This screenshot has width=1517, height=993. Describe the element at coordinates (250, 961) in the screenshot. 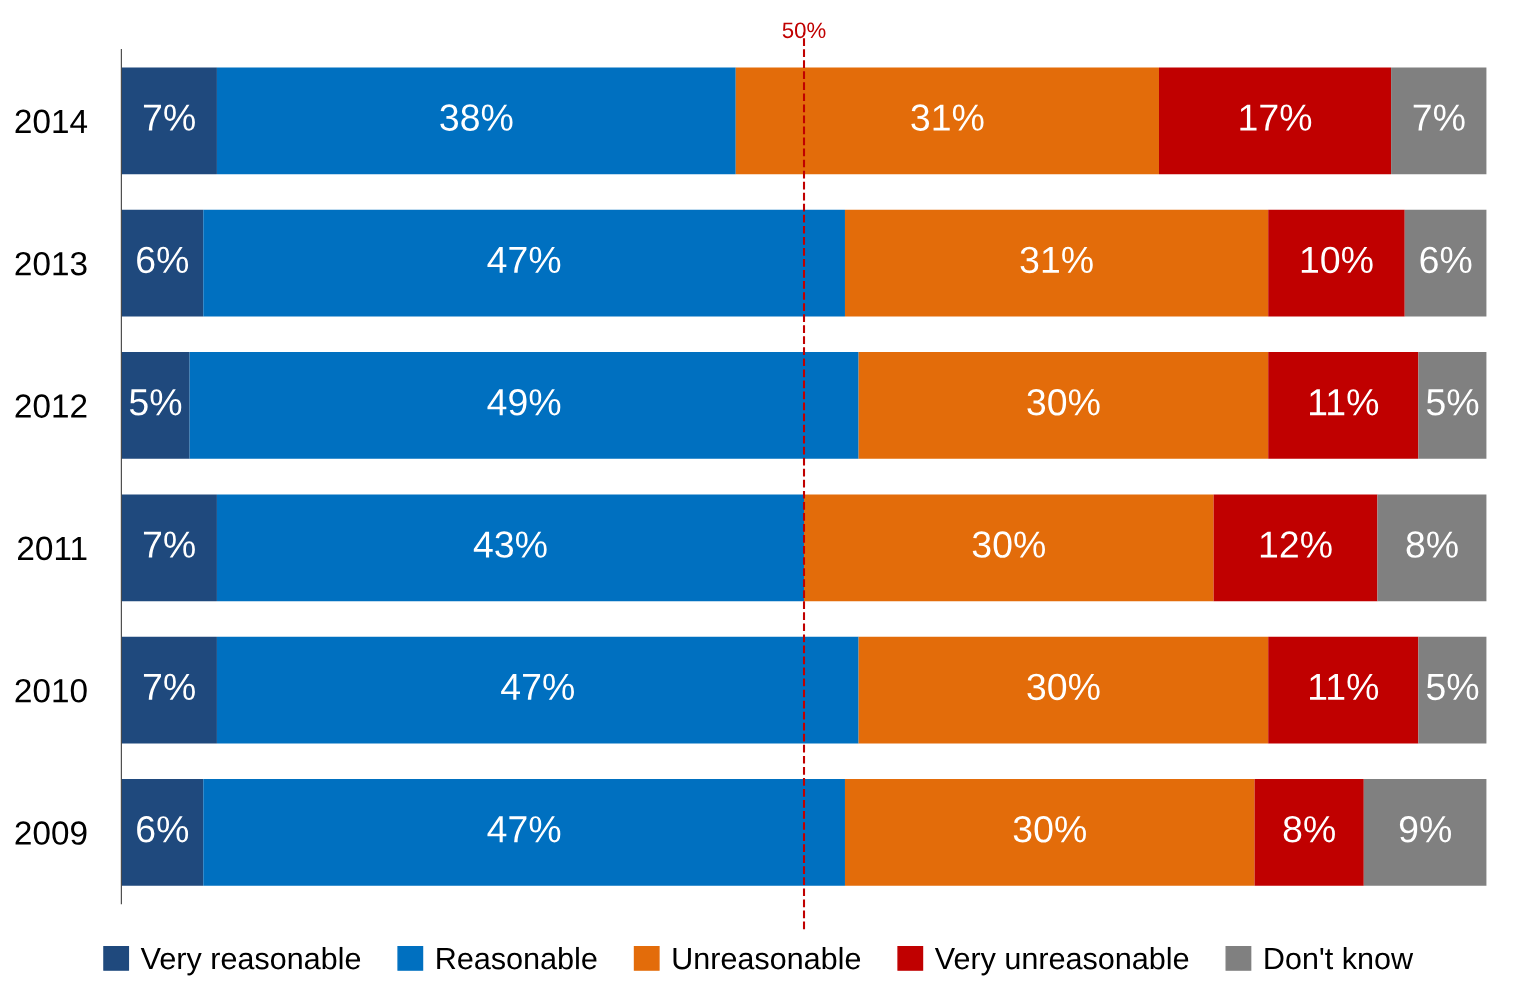

I see `legend-label: Very reasonable` at that location.